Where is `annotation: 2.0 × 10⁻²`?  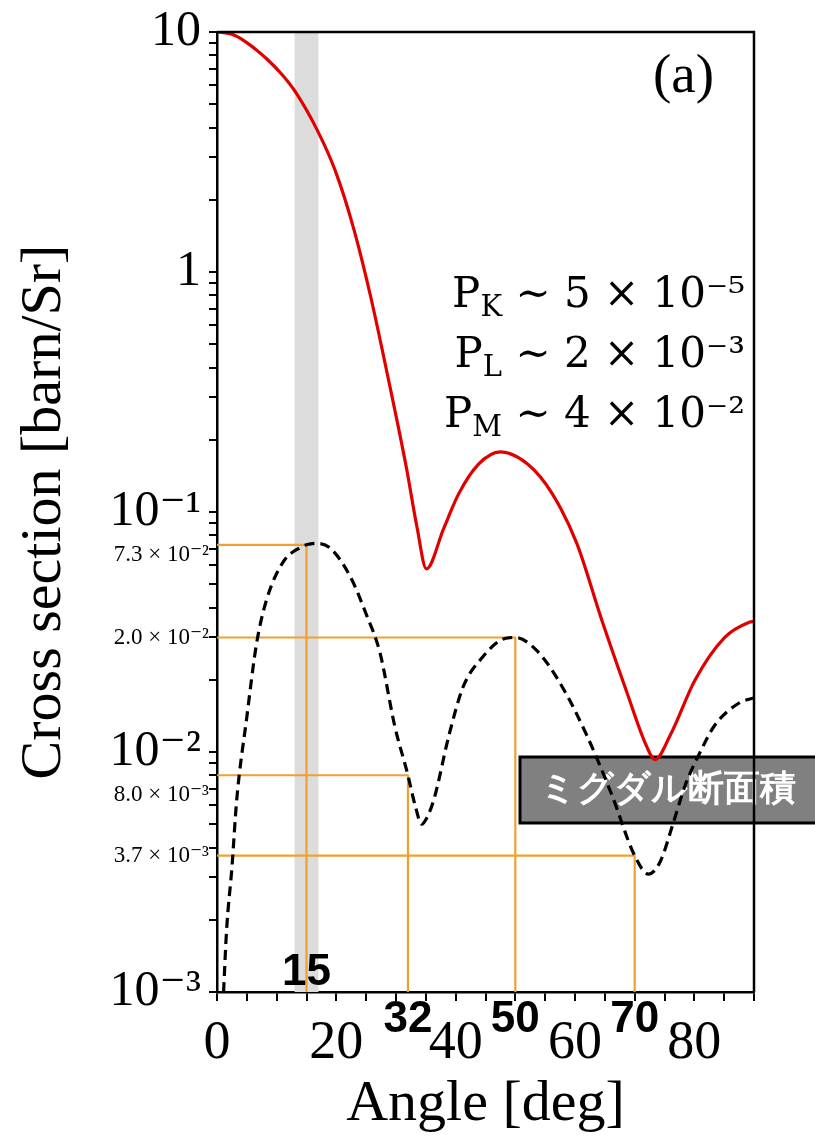
annotation: 2.0 × 10⁻² is located at coordinates (161, 636).